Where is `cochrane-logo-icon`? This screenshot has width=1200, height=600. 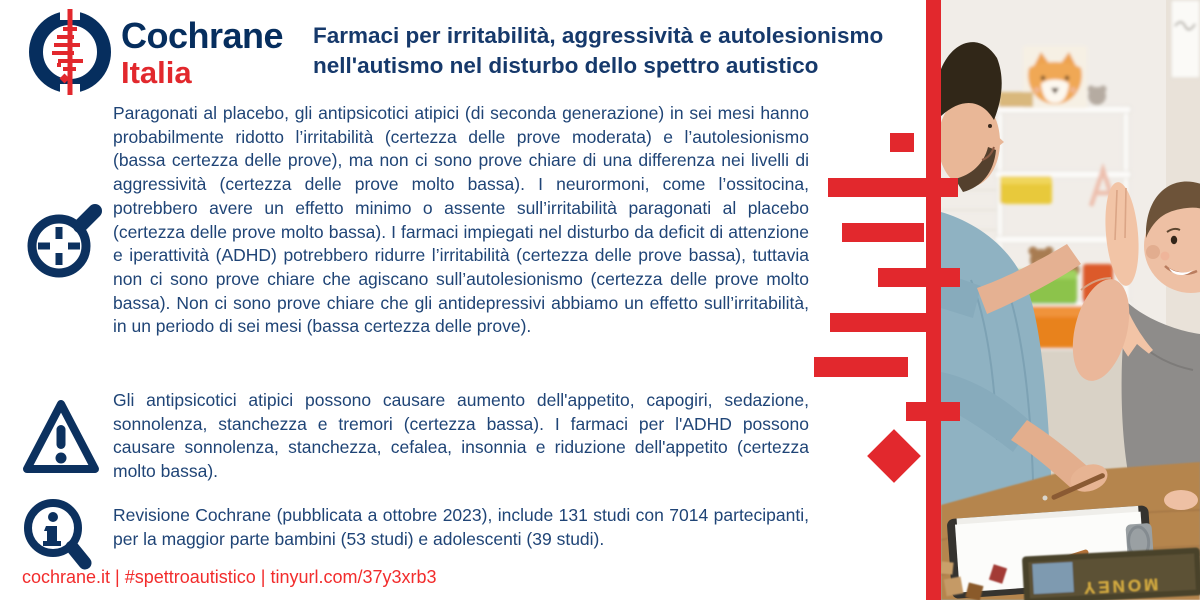 cochrane-logo-icon is located at coordinates (71, 54).